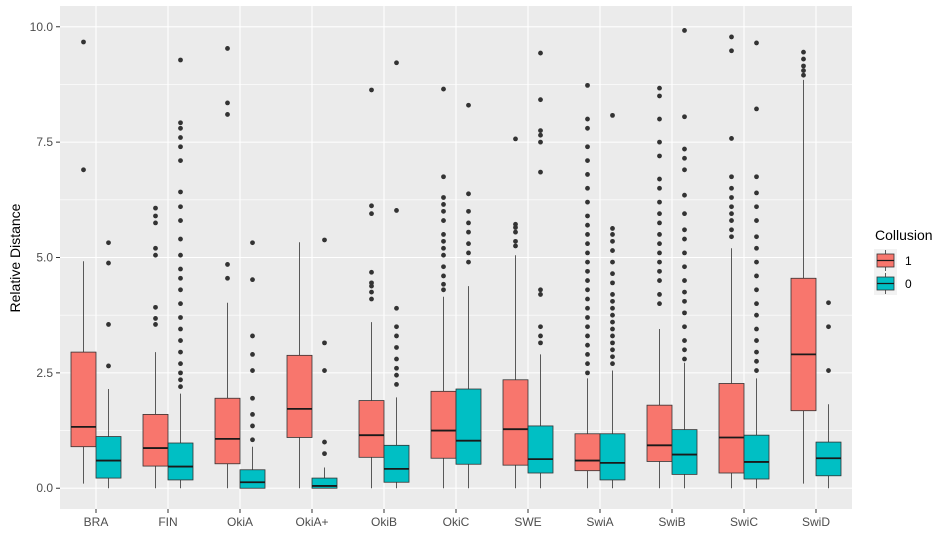 This screenshot has height=558, width=949. What do you see at coordinates (44, 258) in the screenshot?
I see `y-tick-label: 5.0` at bounding box center [44, 258].